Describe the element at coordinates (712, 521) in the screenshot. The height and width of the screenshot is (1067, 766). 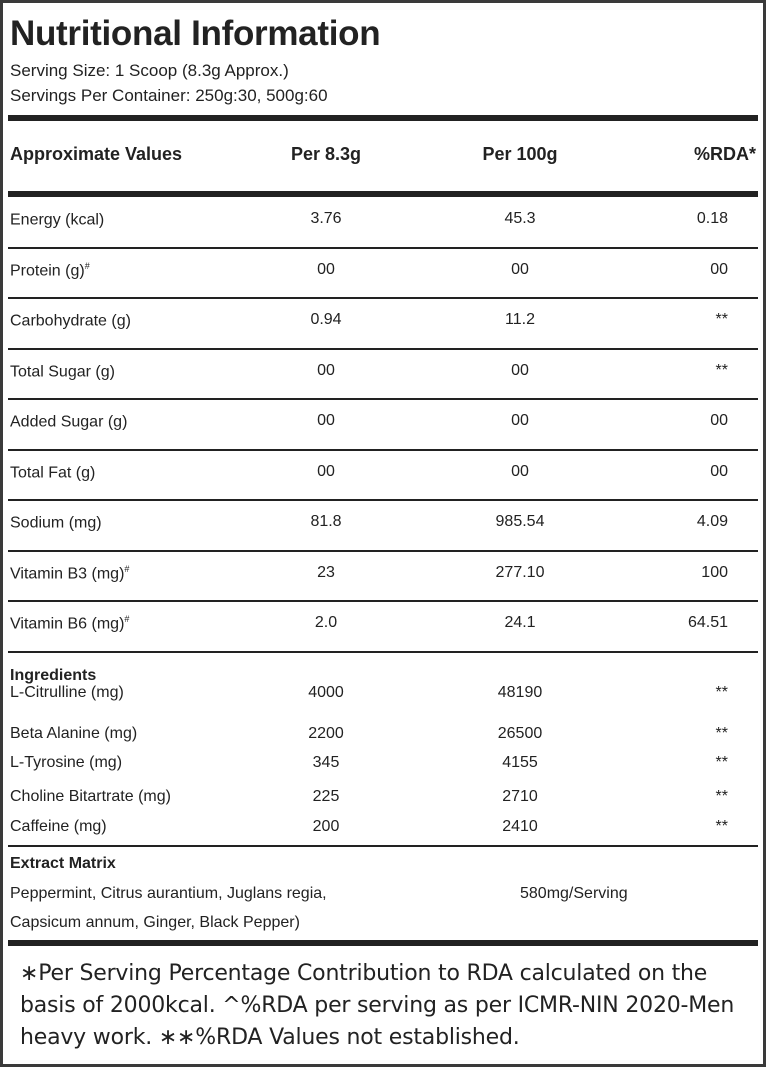
I see `rda-value: 4.09` at that location.